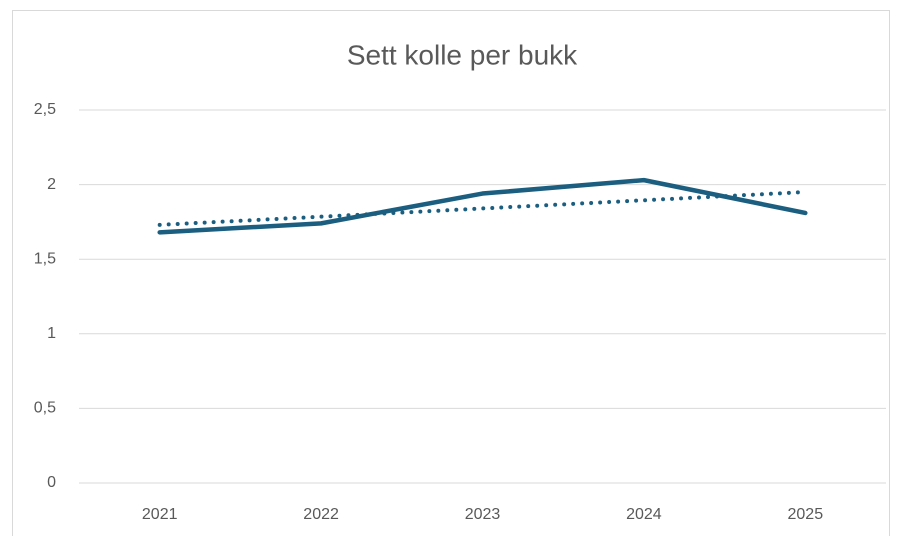 The image size is (901, 536). Describe the element at coordinates (51, 333) in the screenshot. I see `y-tick-label: 1` at that location.